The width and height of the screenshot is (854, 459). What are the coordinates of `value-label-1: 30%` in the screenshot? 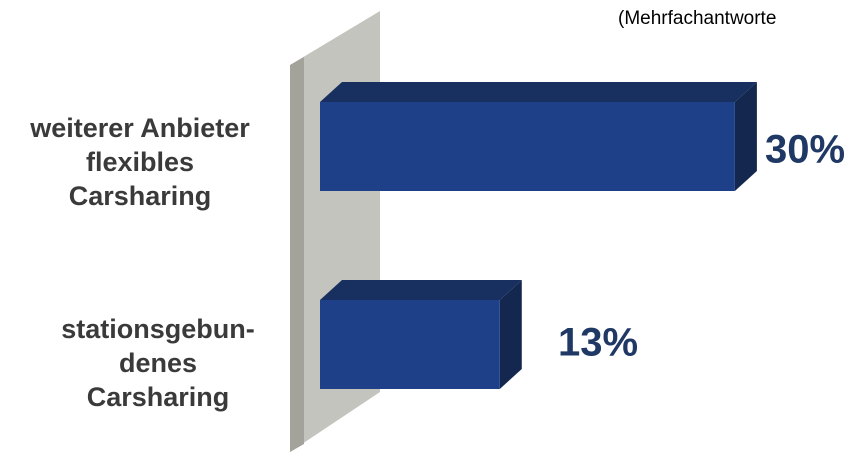 It's located at (805, 150).